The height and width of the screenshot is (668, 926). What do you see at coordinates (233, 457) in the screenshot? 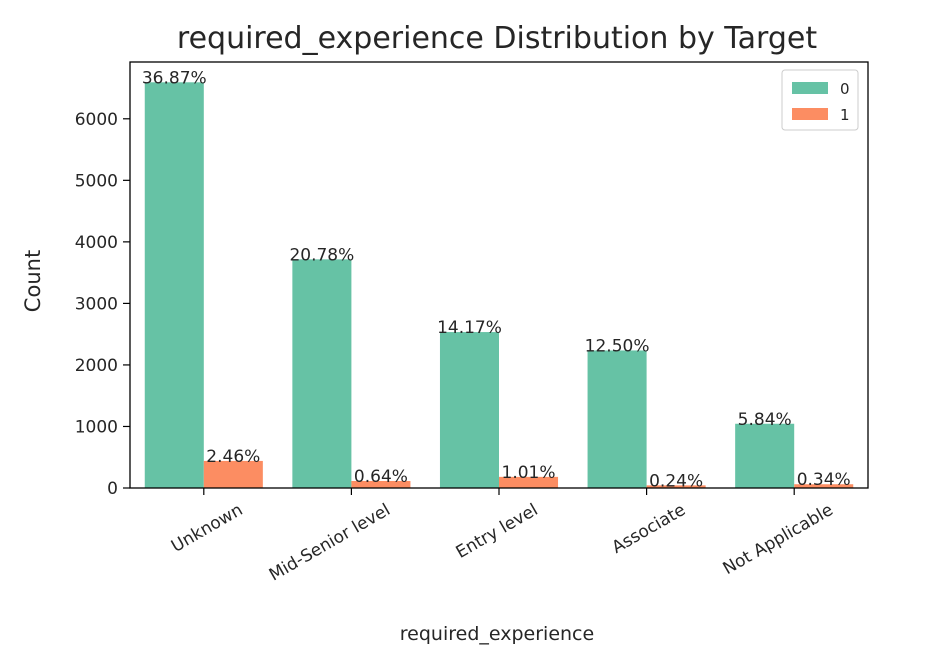
I see `data-label: 2.46%` at bounding box center [233, 457].